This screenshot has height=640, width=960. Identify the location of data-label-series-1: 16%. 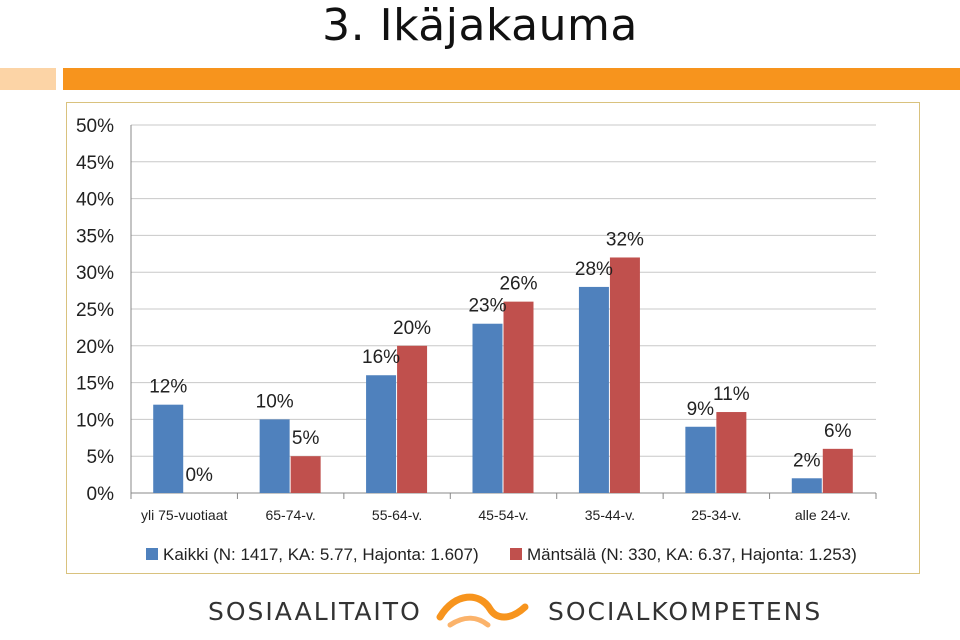
(381, 357).